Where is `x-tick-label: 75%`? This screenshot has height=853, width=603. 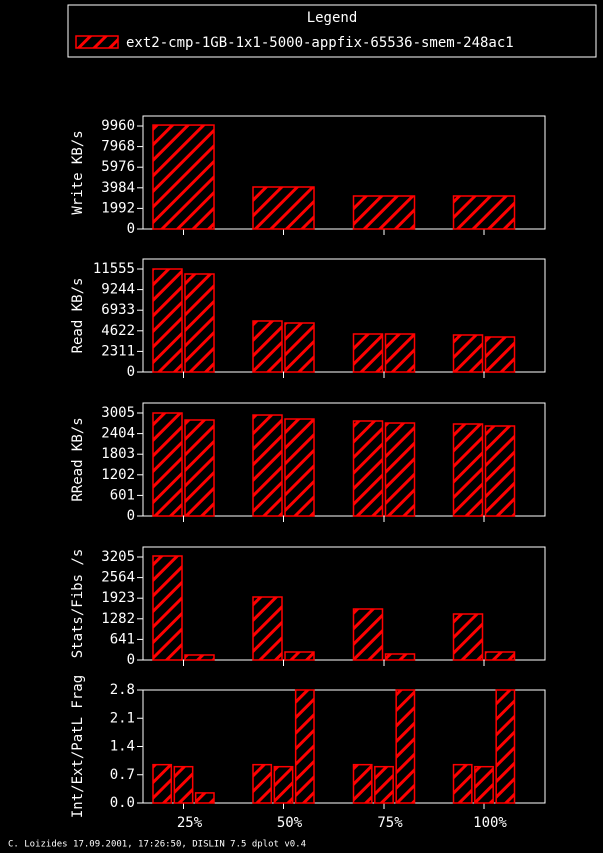
x-tick-label: 75% is located at coordinates (390, 823).